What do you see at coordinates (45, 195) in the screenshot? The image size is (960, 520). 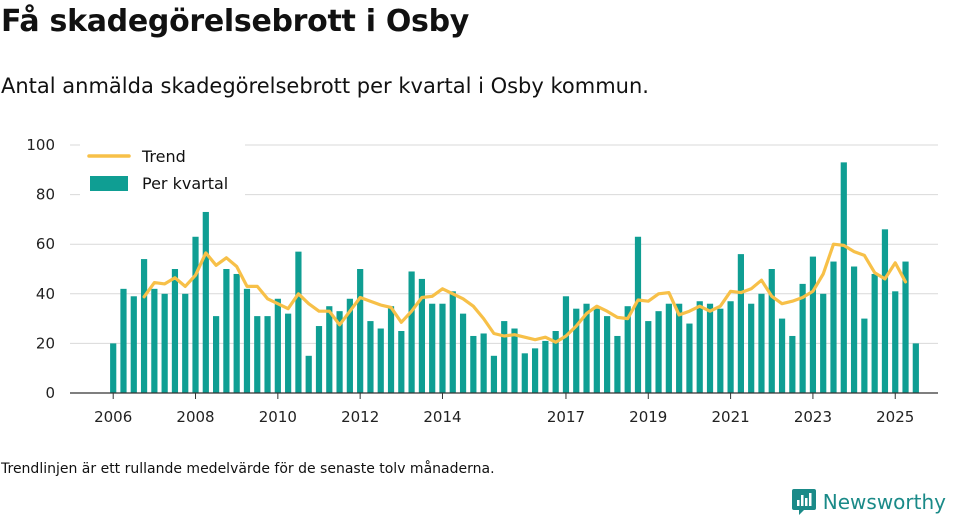 I see `y-tick-label: 80` at bounding box center [45, 195].